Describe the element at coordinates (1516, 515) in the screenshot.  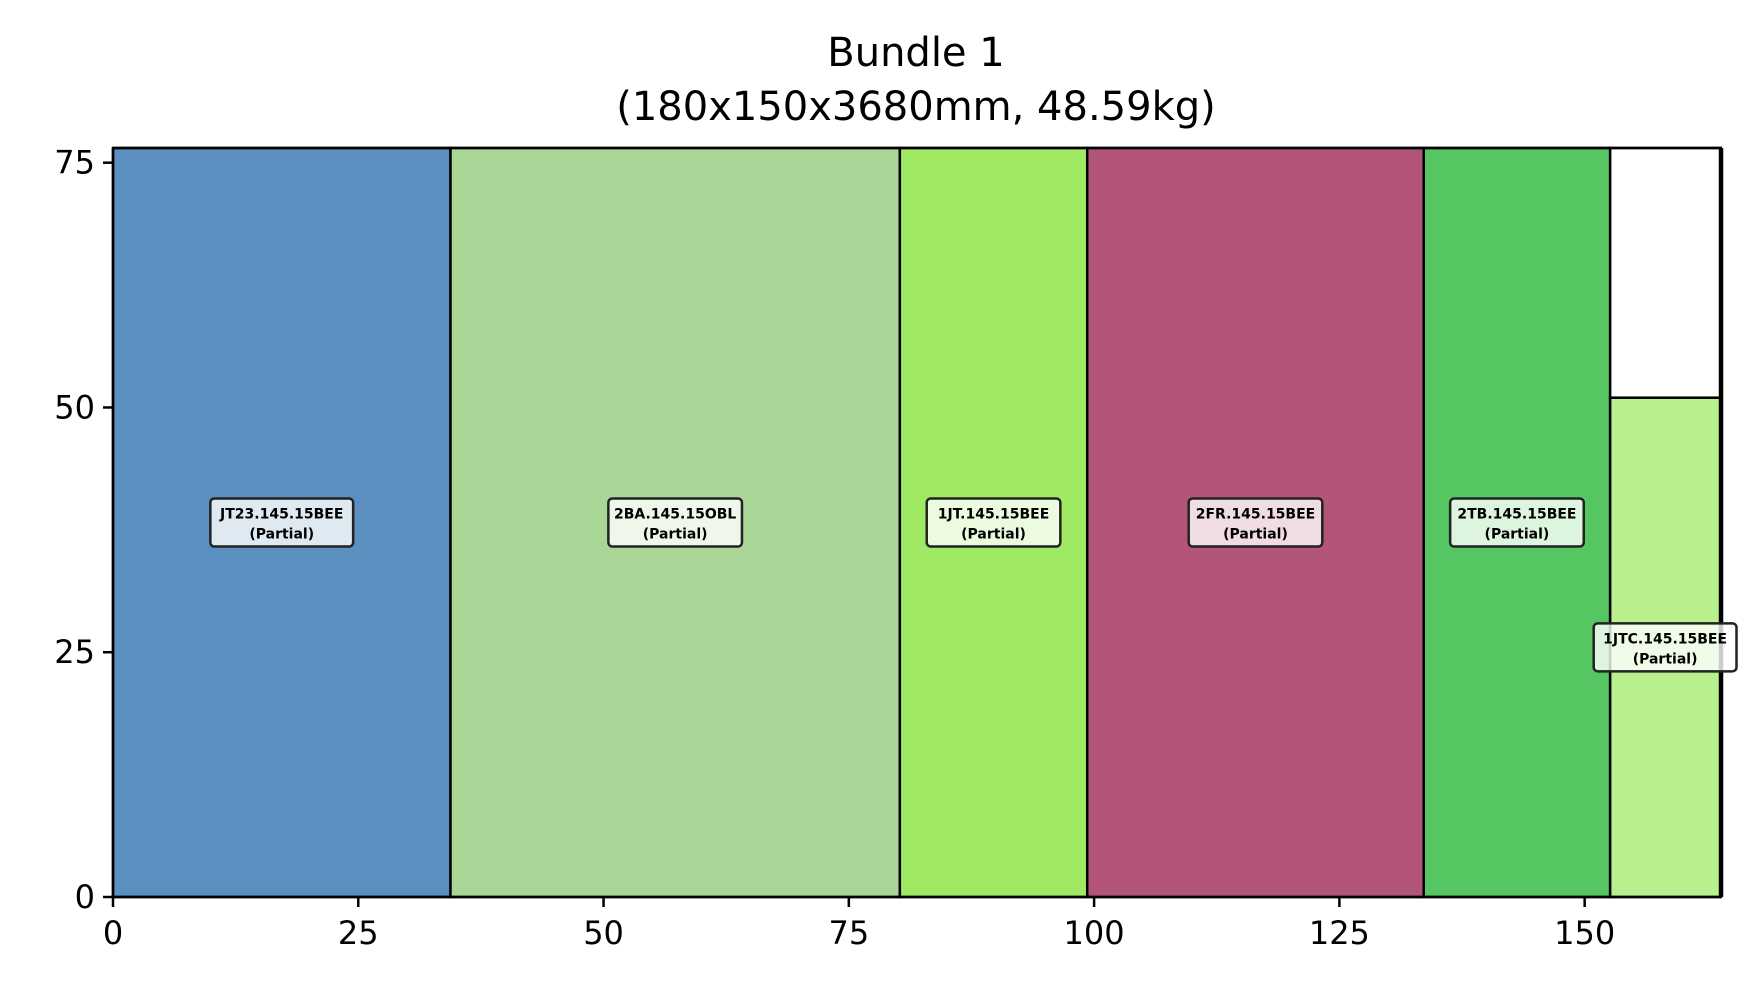
I see `piece-label-name-4: 2TB.145.15BEE` at that location.